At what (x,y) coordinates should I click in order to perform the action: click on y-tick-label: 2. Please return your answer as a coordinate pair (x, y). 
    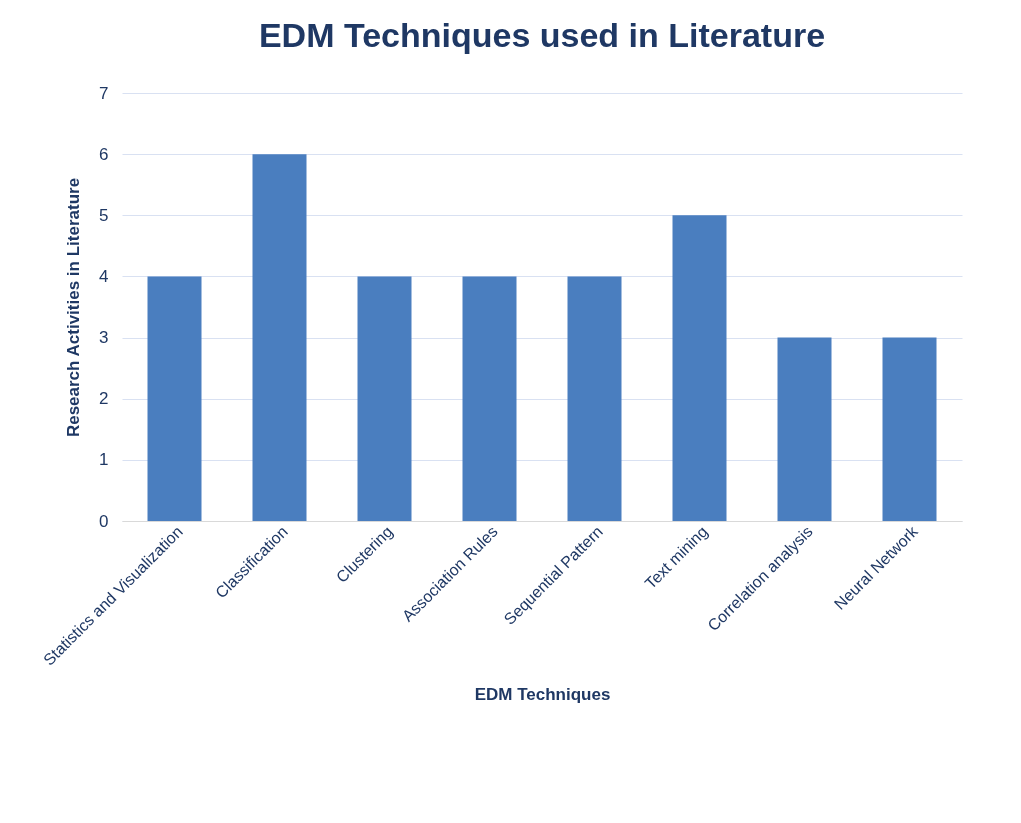
    Looking at the image, I should click on (104, 399).